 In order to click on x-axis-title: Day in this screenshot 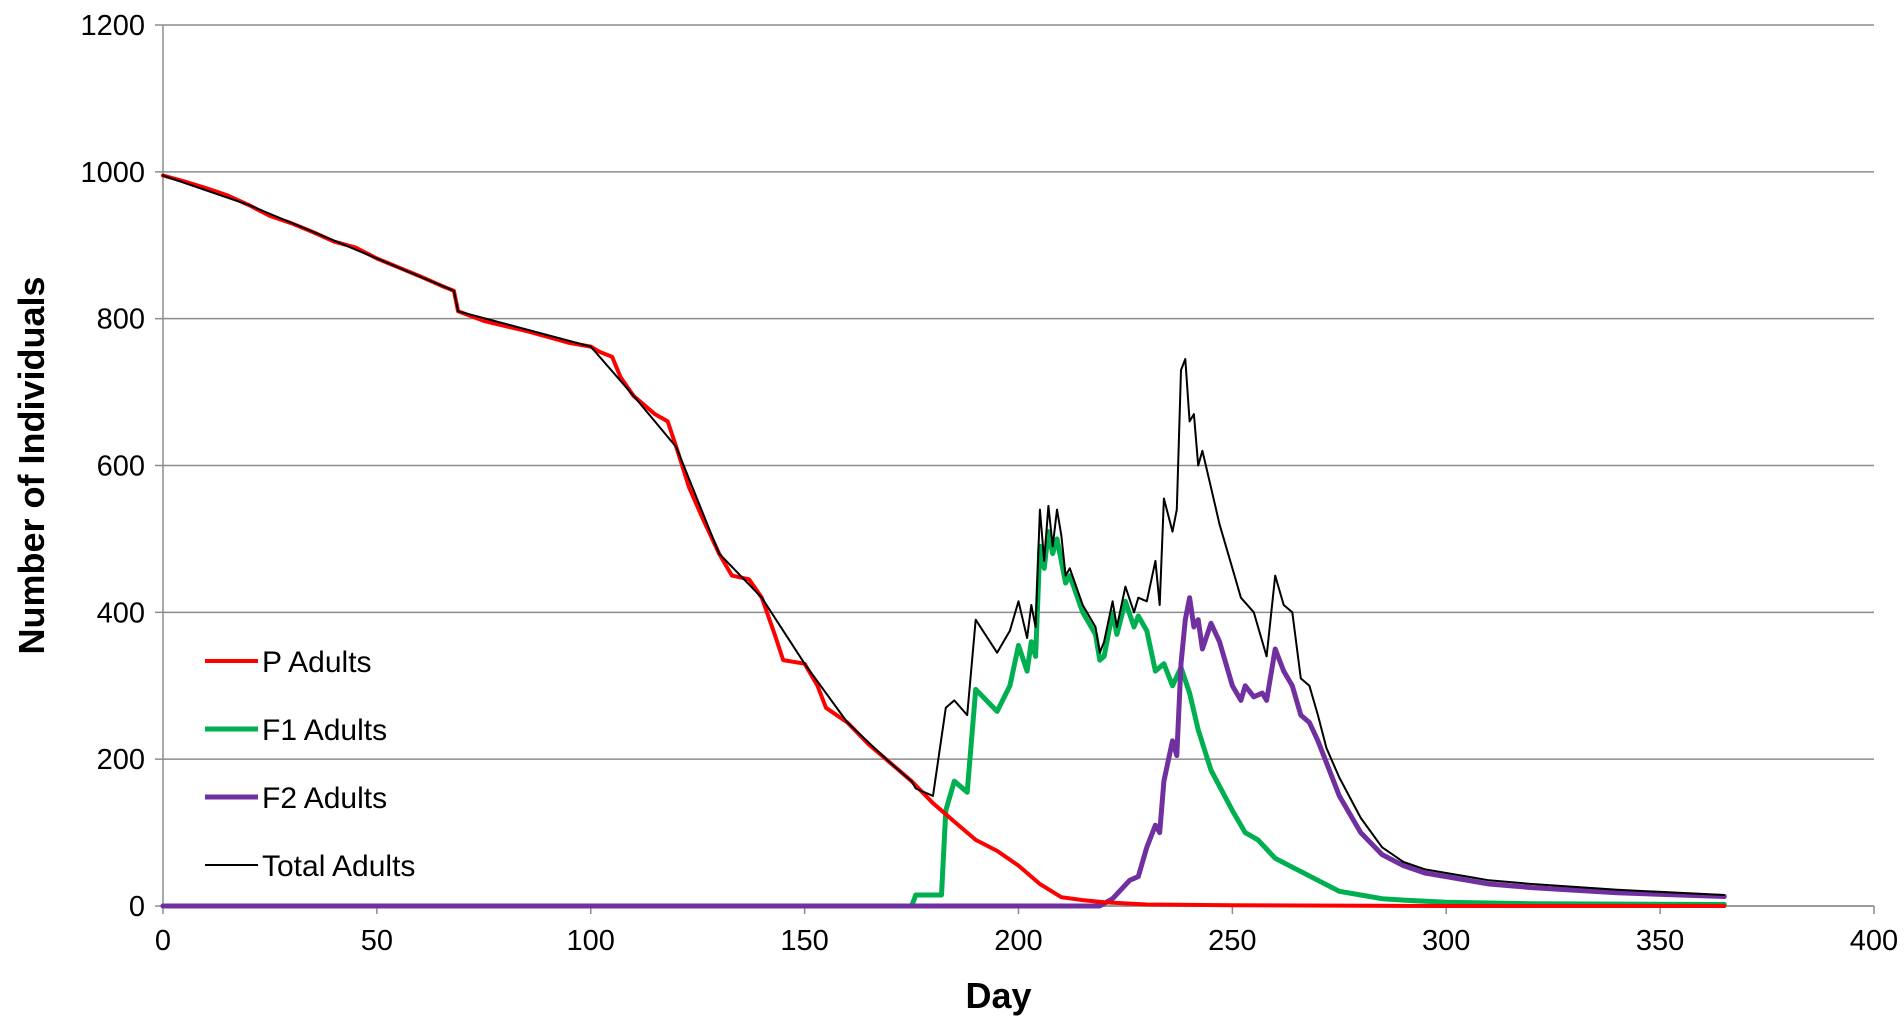, I will do `click(998, 995)`.